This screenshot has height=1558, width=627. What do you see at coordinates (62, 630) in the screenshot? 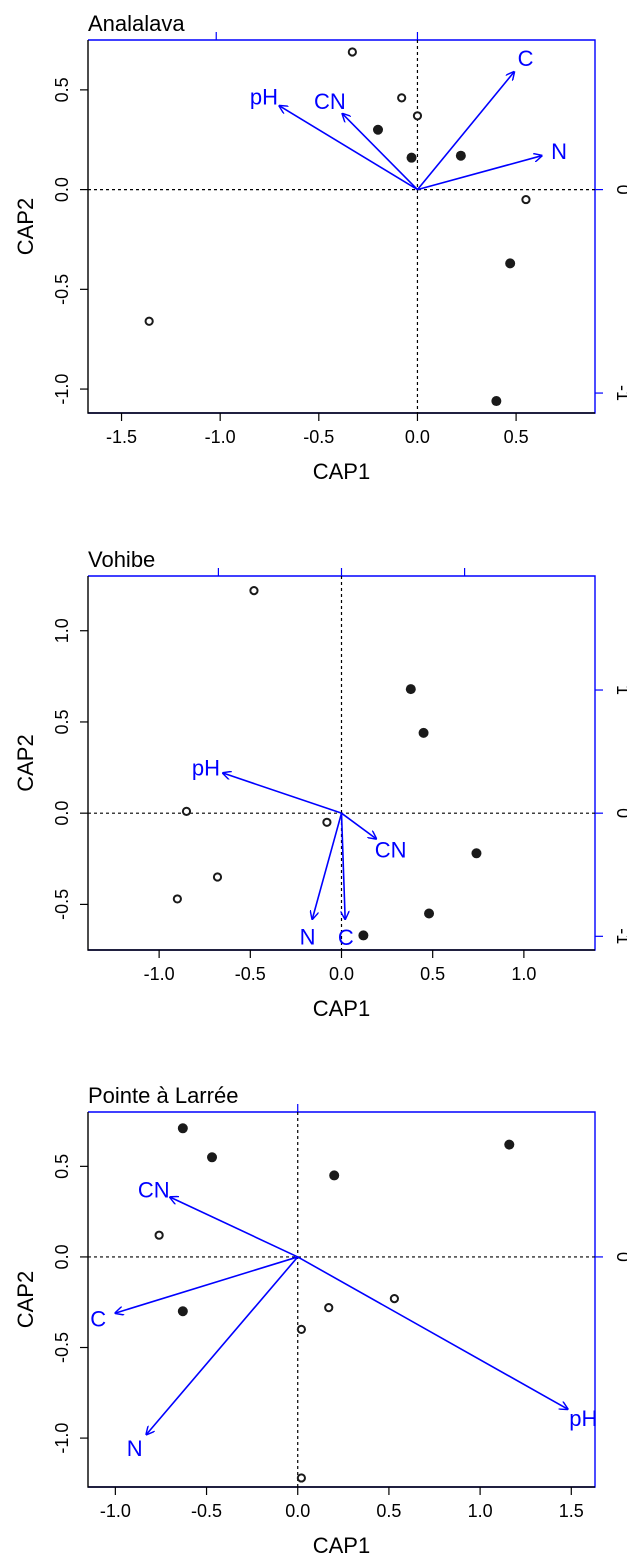
I see `y-tick-label: 1.0` at bounding box center [62, 630].